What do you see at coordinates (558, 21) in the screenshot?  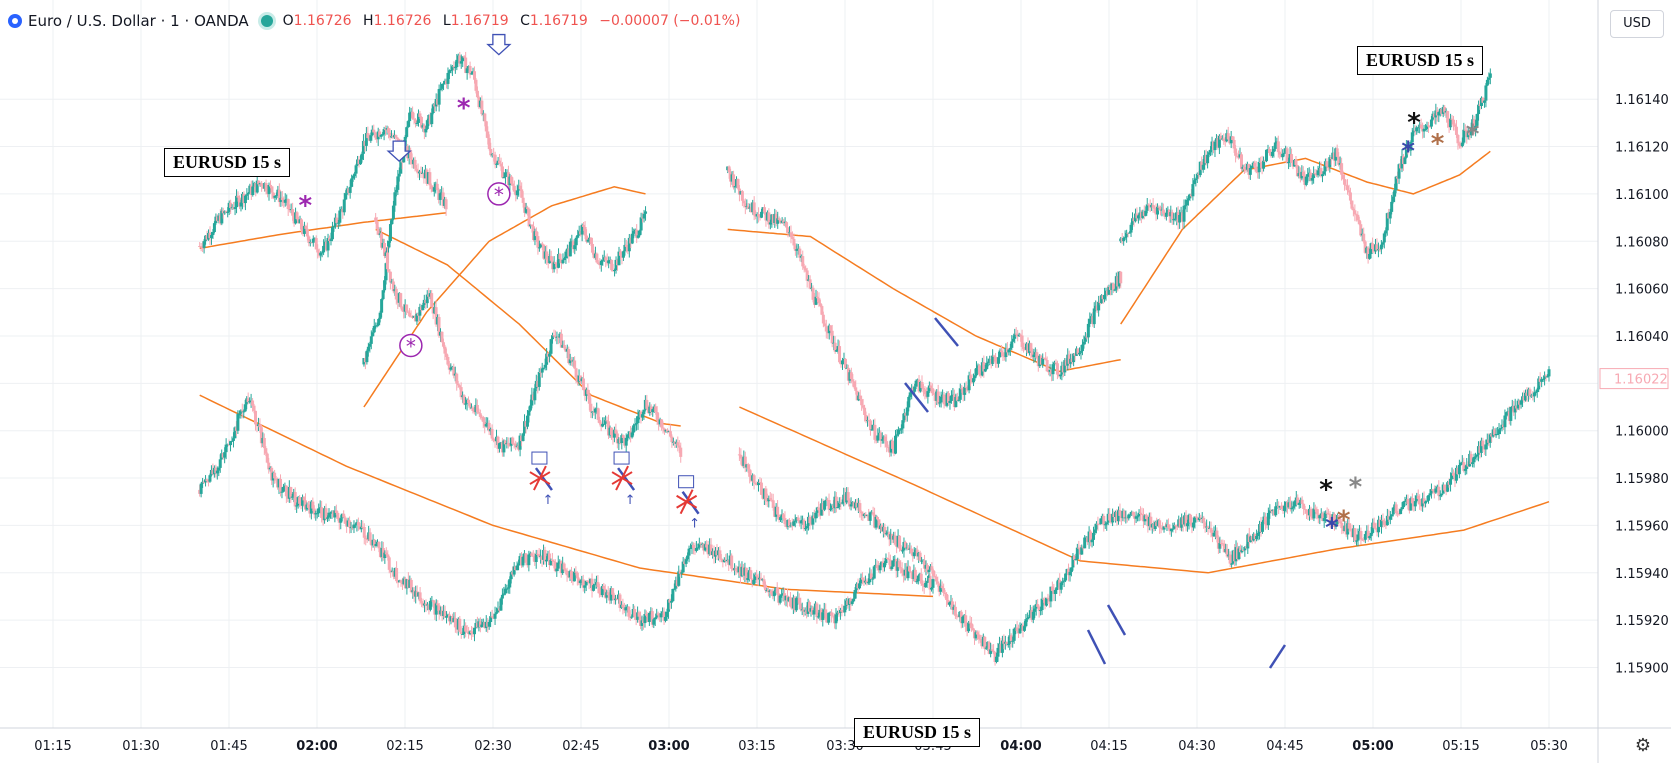 I see `close-value: 1.16719` at bounding box center [558, 21].